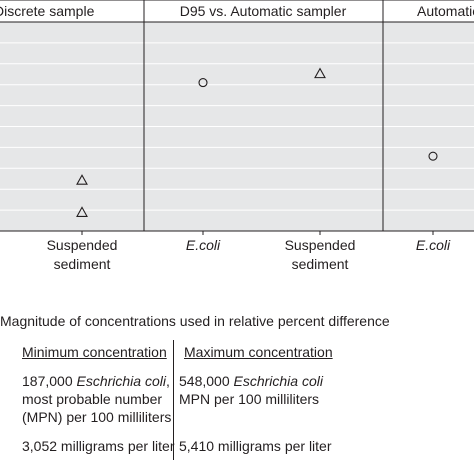  What do you see at coordinates (173, 400) in the screenshot?
I see `column-divider` at bounding box center [173, 400].